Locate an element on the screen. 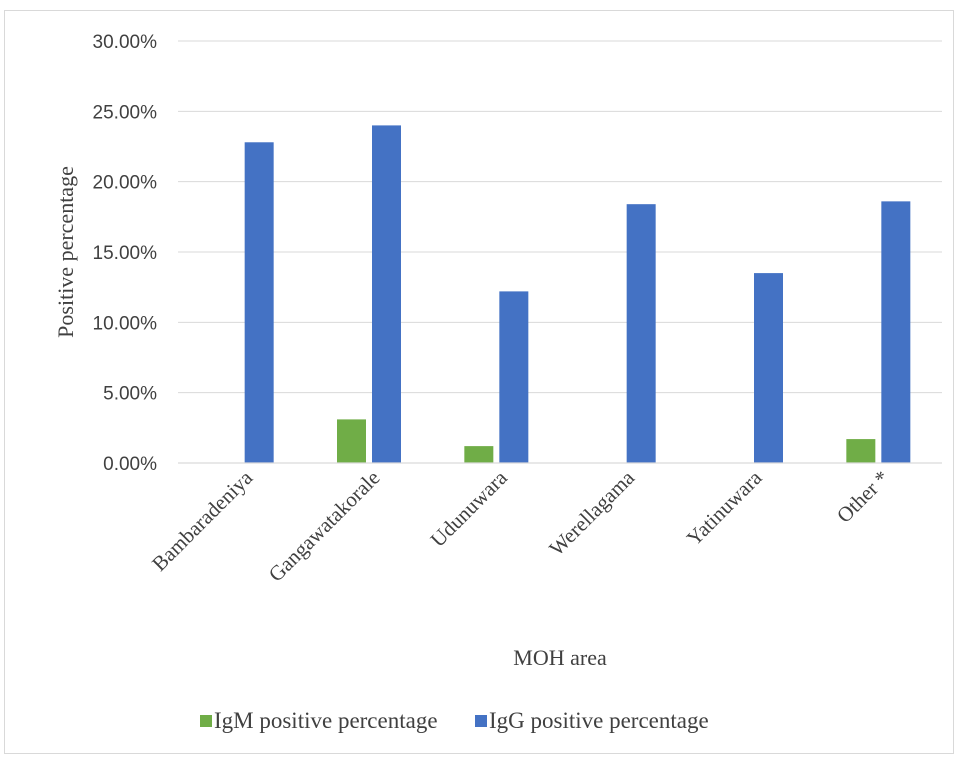  y-tick-label: 10.00% is located at coordinates (125, 323).